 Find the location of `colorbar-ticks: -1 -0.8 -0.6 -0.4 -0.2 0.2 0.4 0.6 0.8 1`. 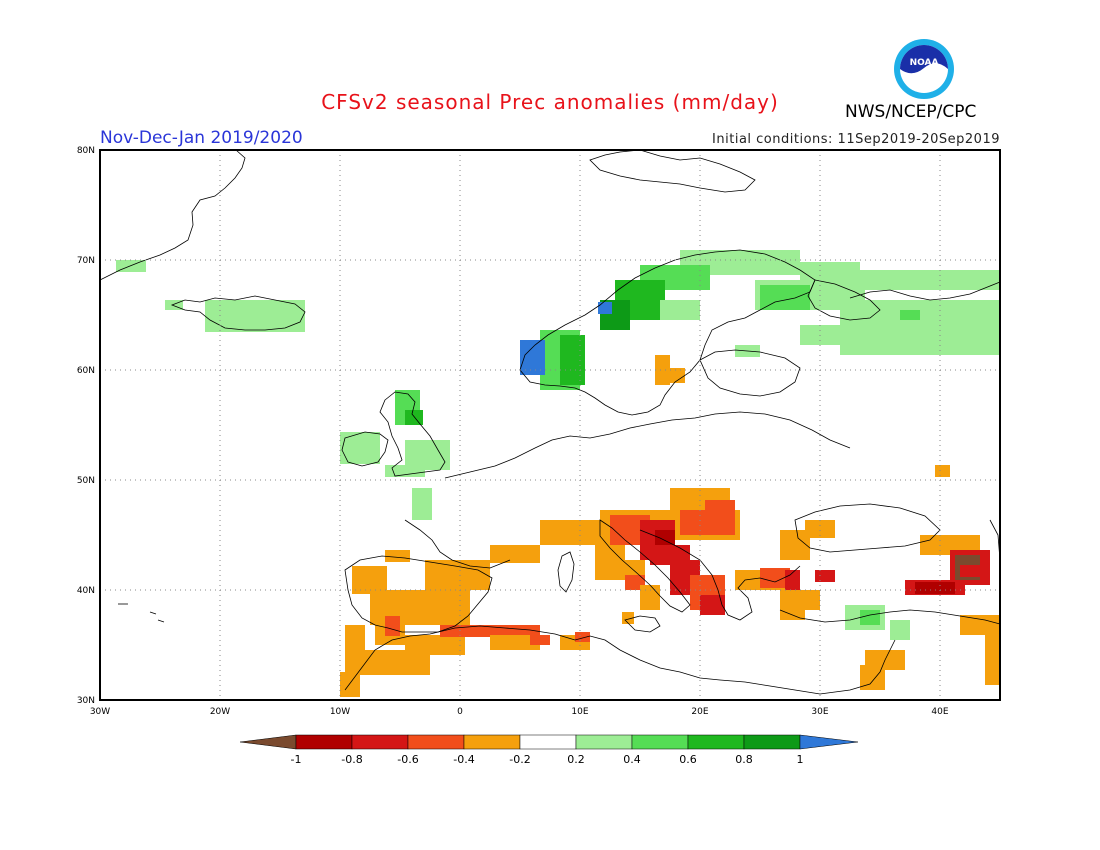

colorbar-ticks: -1 -0.8 -0.6 -0.4 -0.2 0.2 0.4 0.6 0.8 1 is located at coordinates (547, 759).